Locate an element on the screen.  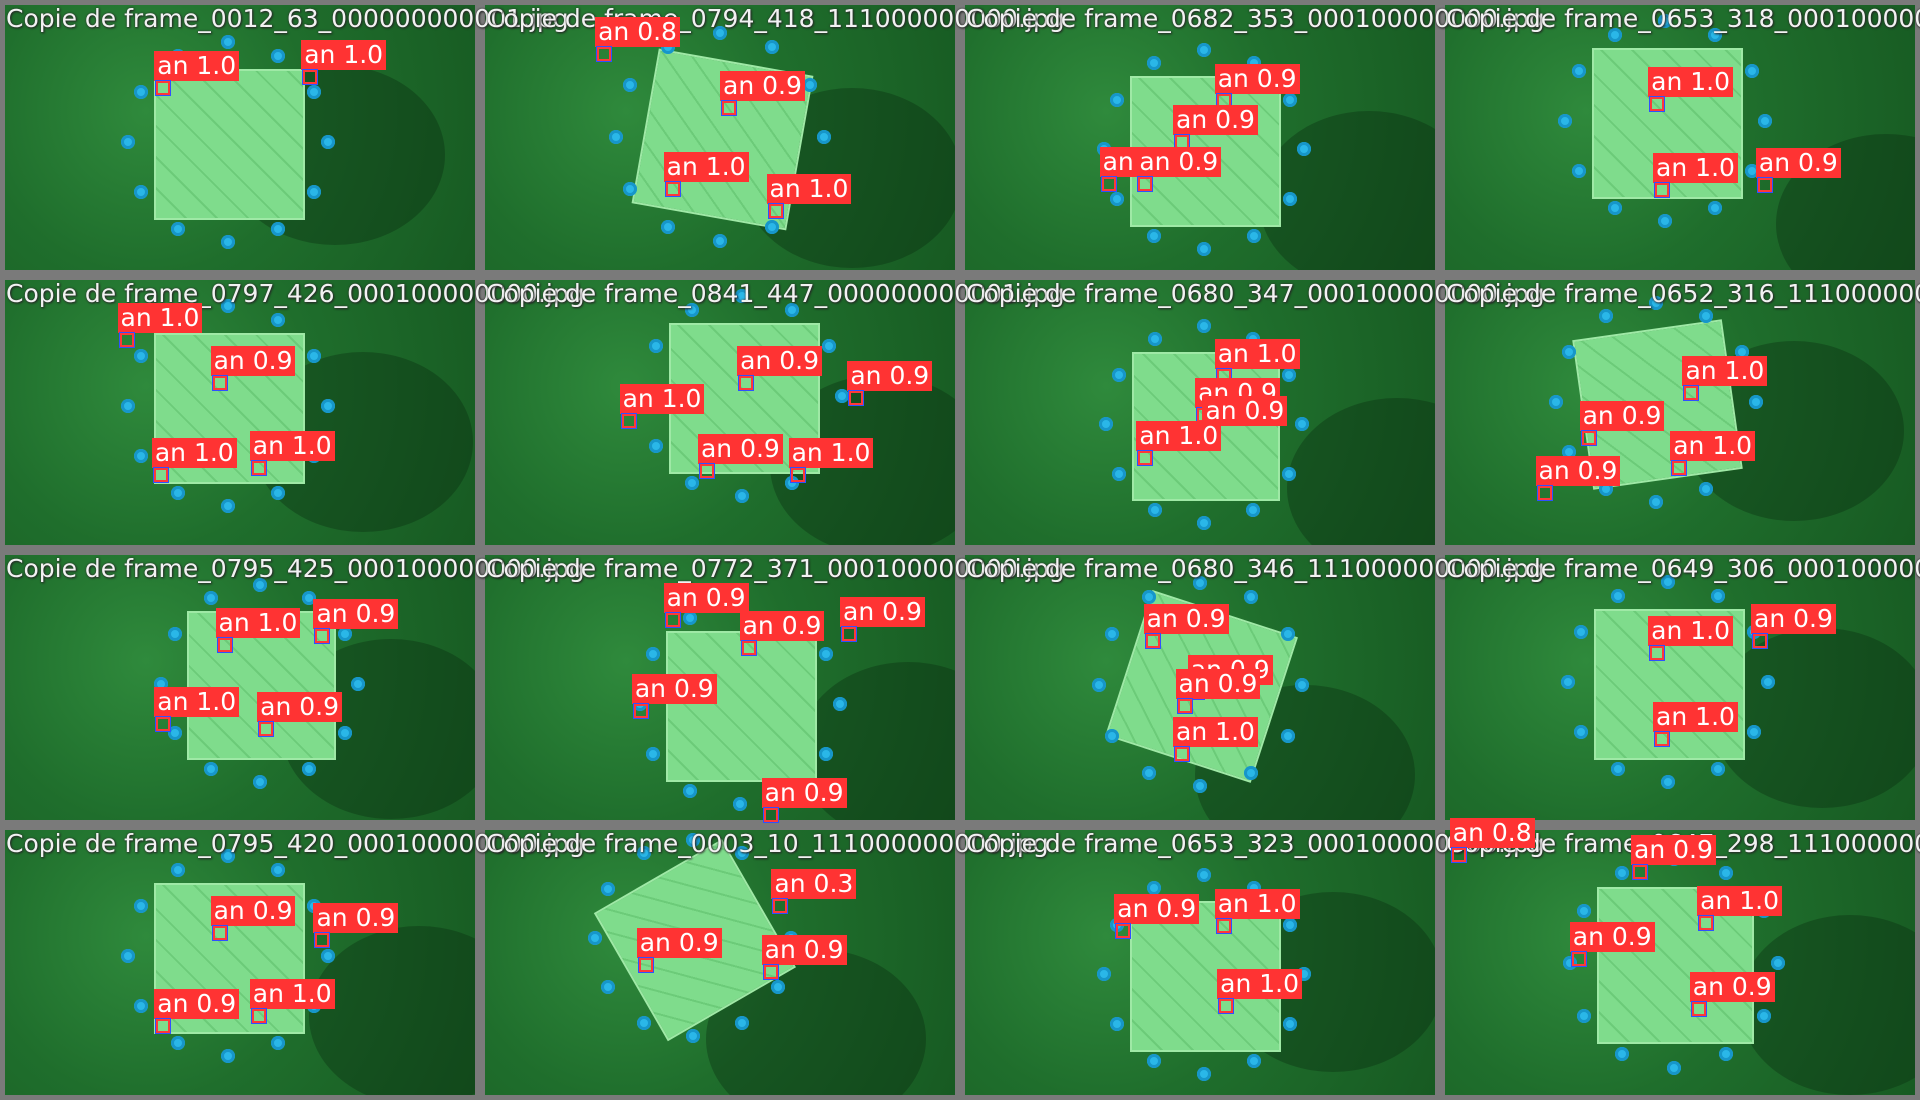
tile-title: Copie de frame_0680_347_000100000000.jpg is located at coordinates (1255, 293).